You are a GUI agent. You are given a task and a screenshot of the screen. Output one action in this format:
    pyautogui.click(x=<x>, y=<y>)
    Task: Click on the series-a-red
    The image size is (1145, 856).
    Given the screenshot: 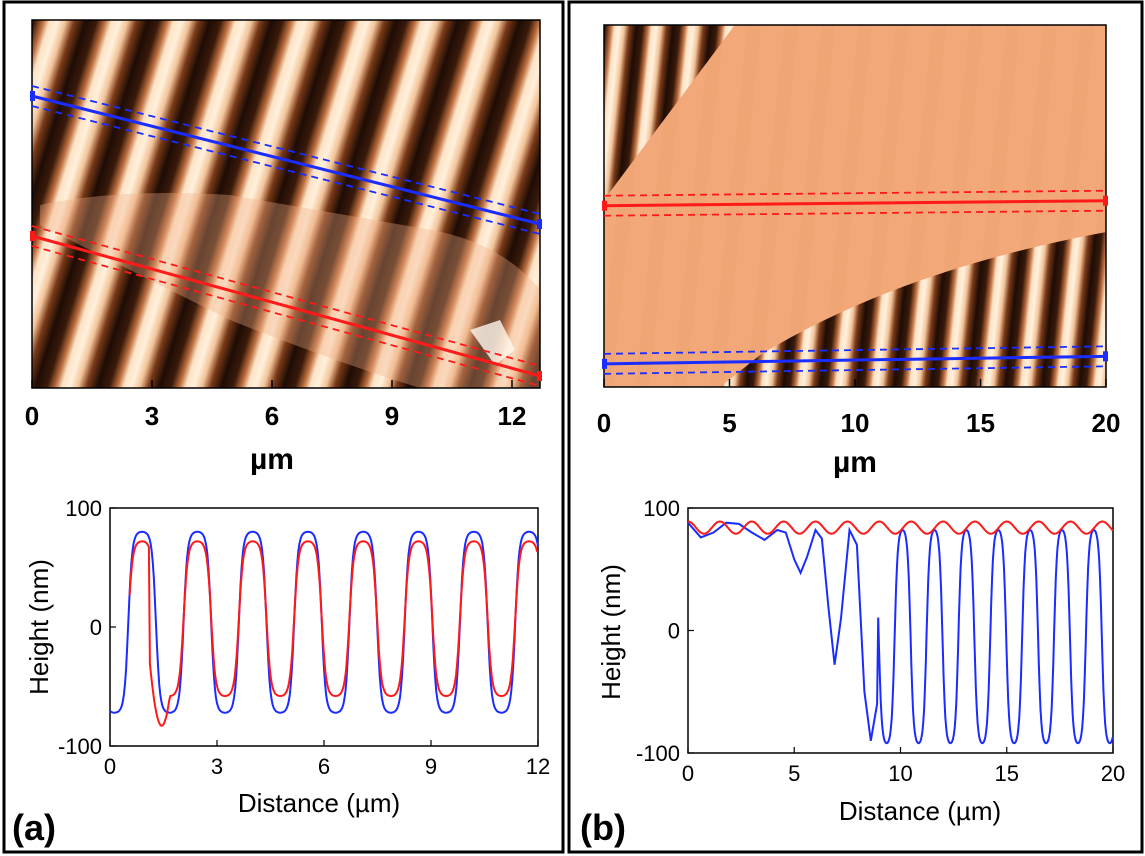 What is the action you would take?
    pyautogui.click(x=333, y=633)
    